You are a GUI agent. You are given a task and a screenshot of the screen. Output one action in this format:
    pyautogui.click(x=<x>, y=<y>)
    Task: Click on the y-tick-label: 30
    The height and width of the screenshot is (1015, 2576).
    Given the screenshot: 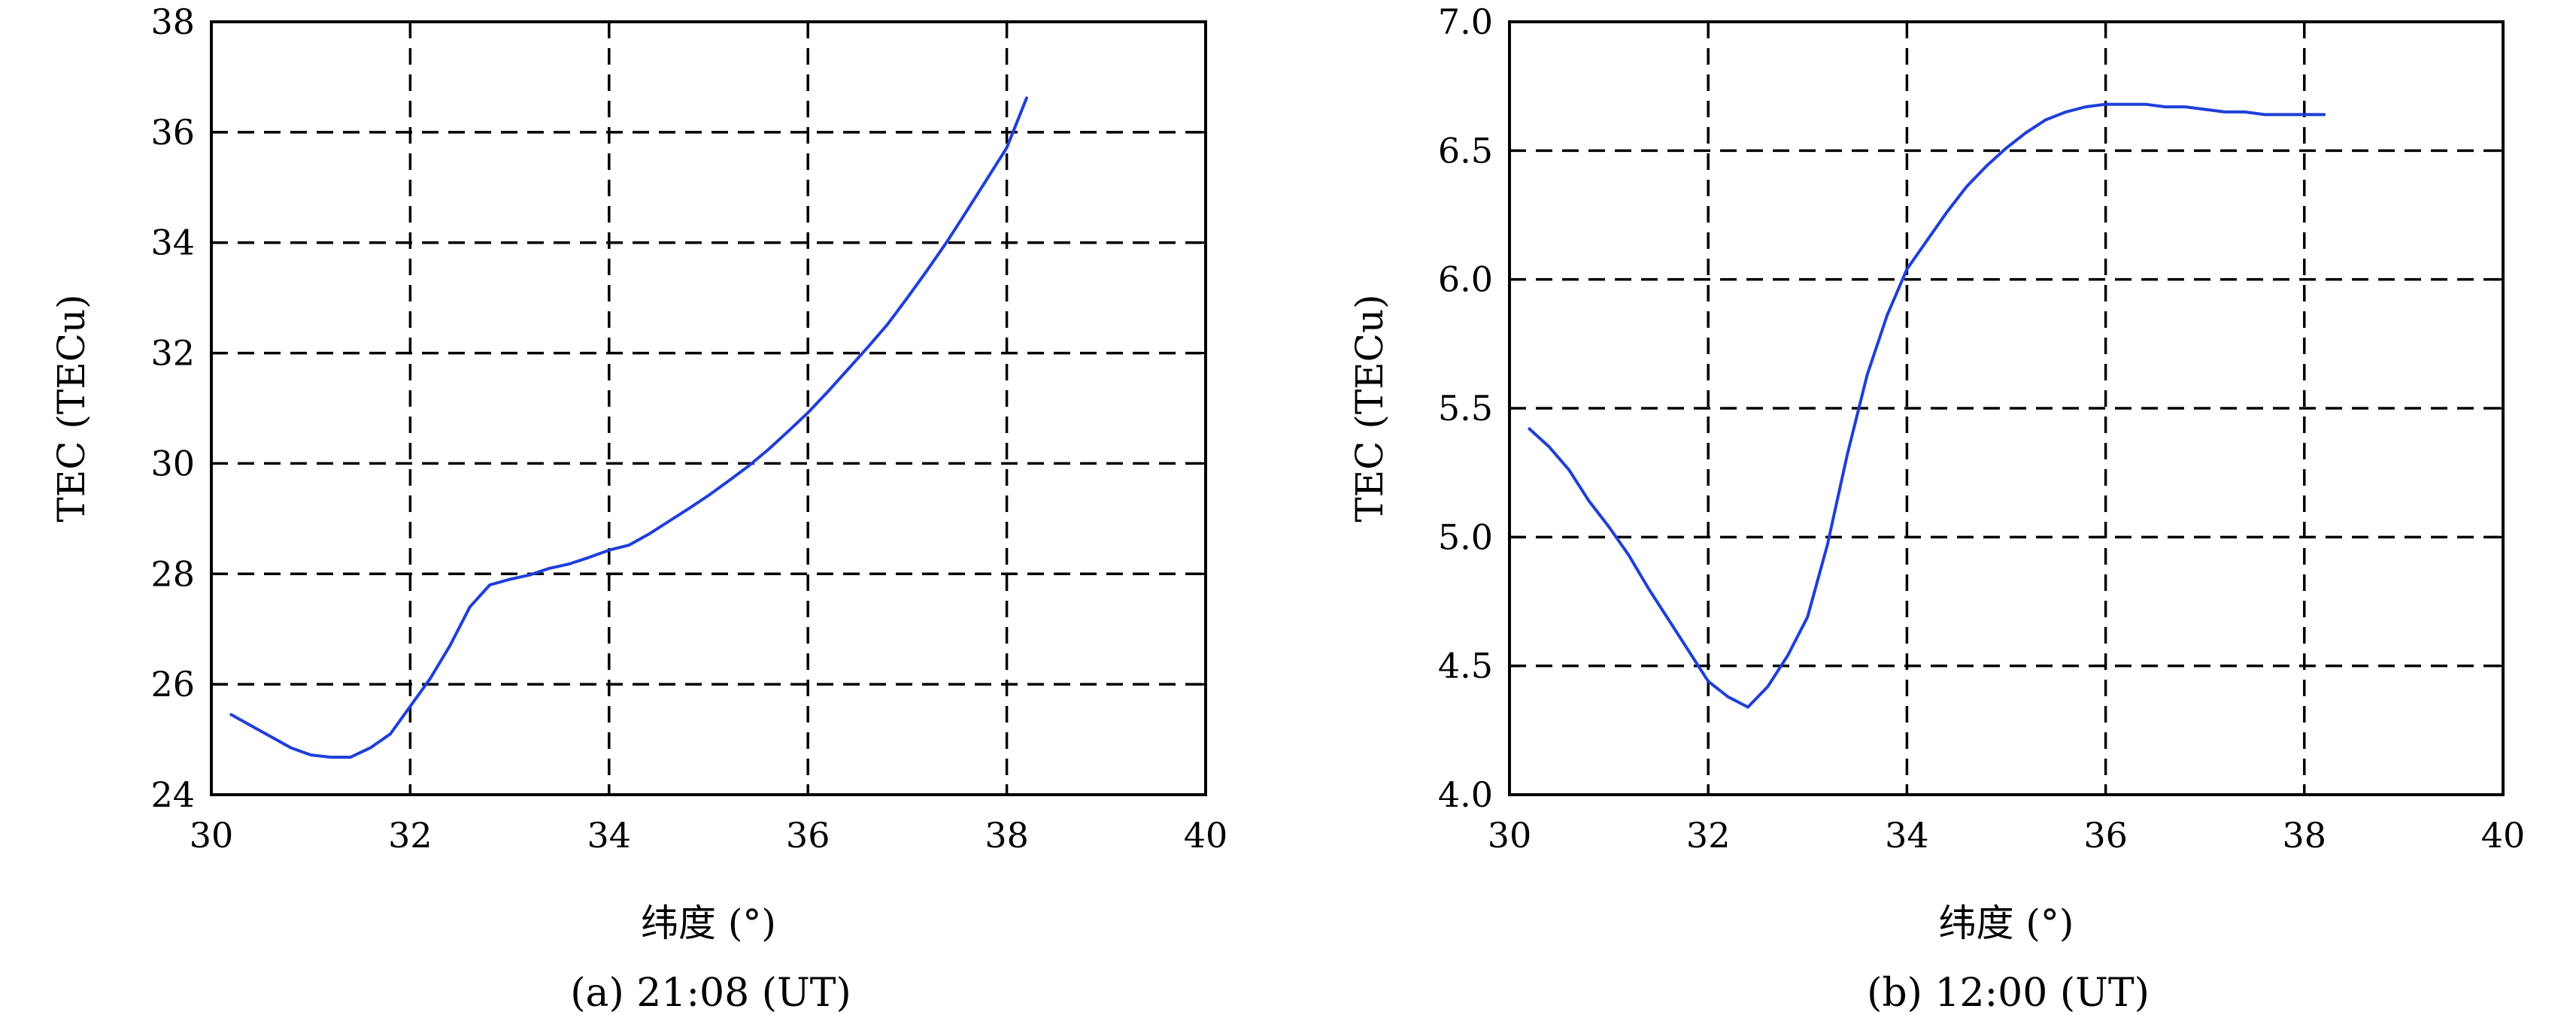 What is the action you would take?
    pyautogui.click(x=172, y=463)
    